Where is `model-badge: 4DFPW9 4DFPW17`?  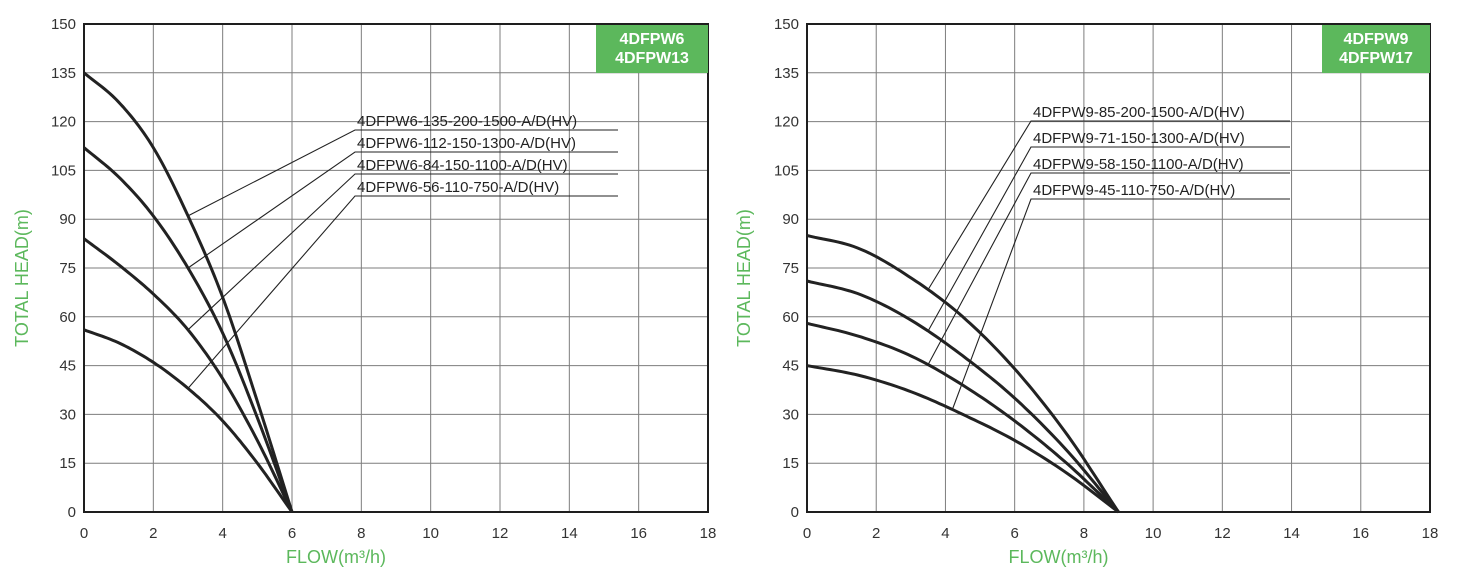
model-badge: 4DFPW9 4DFPW17 is located at coordinates (1376, 49).